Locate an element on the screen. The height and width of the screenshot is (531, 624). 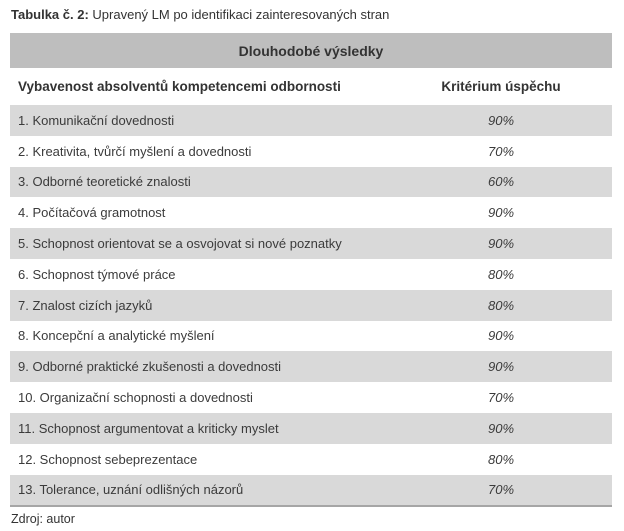
column-header-criterion: Kritérium úspěchu is located at coordinates (501, 86).